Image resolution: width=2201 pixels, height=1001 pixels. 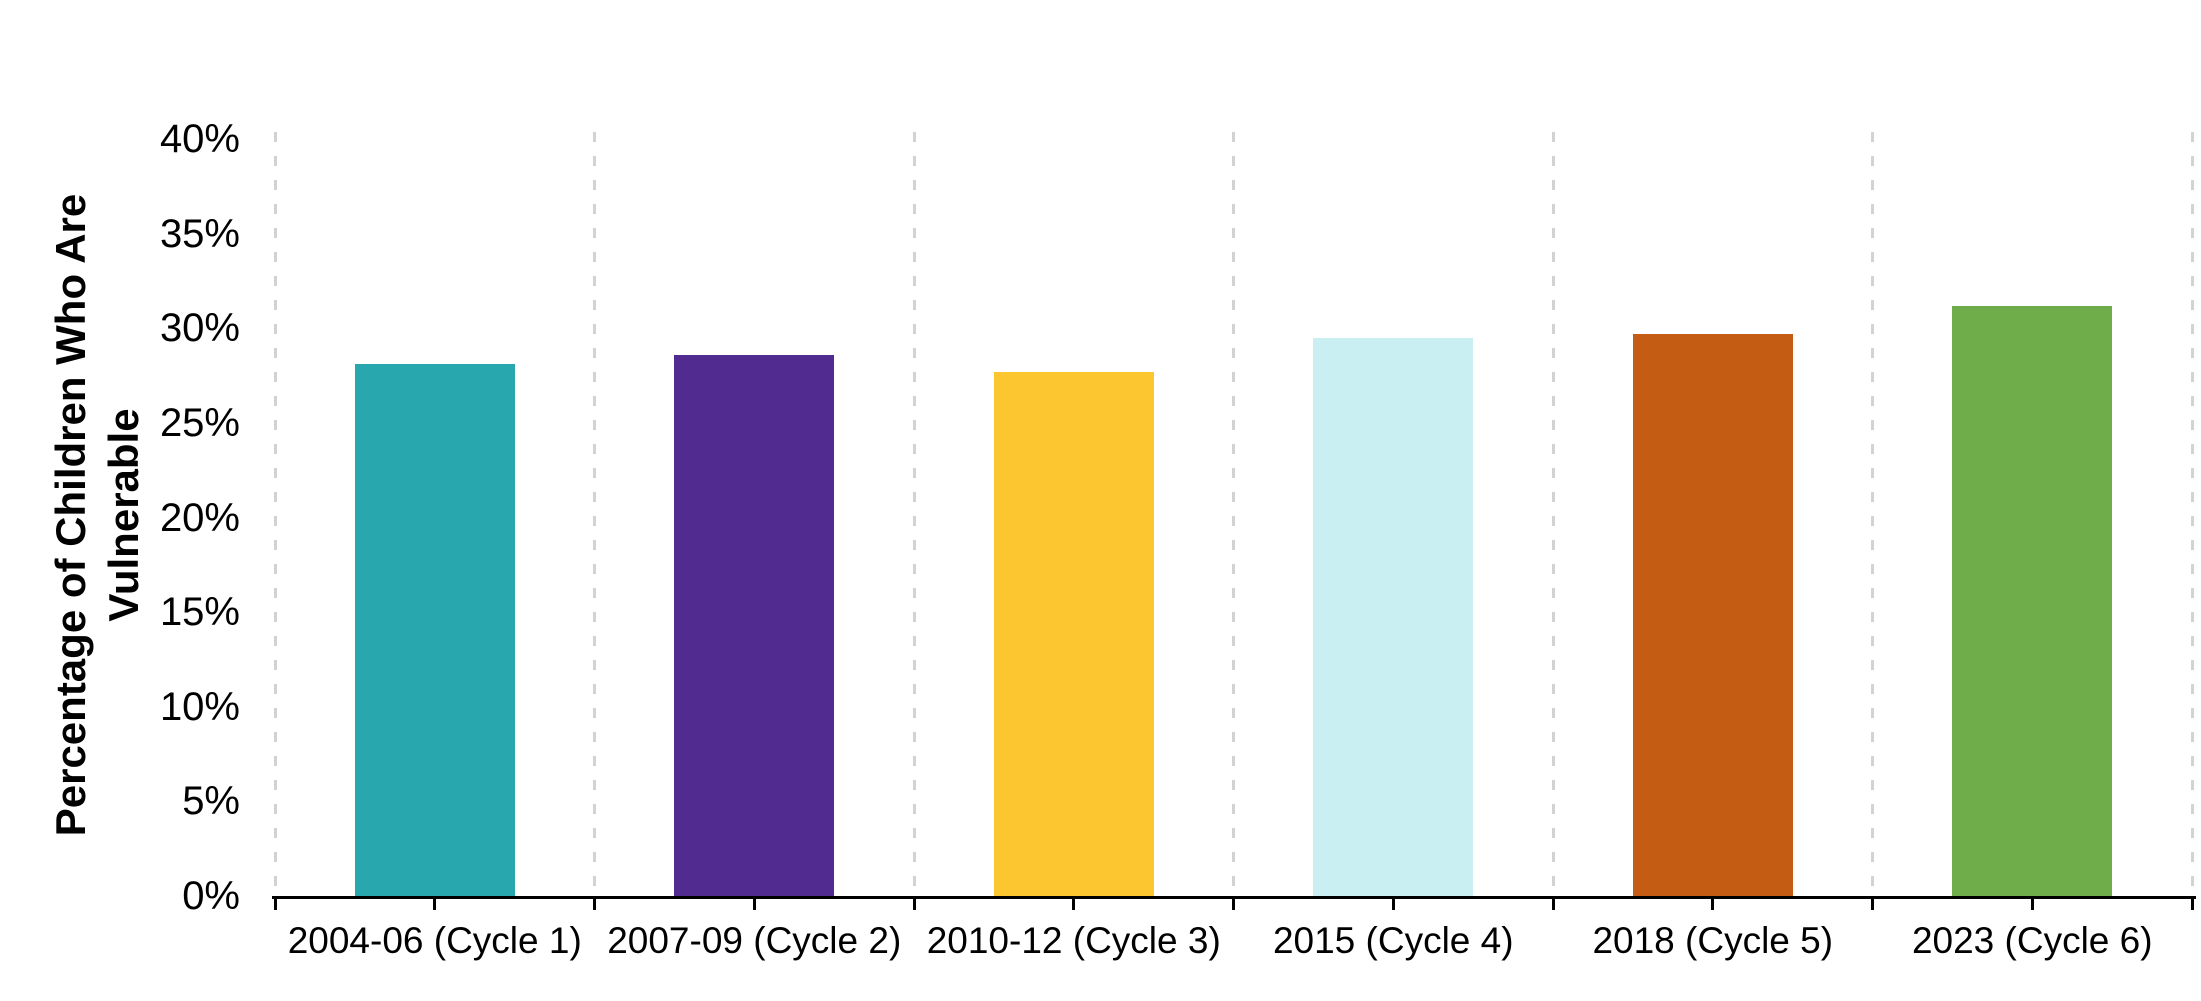 I want to click on y-tick-label: 35%, so click(x=199, y=233).